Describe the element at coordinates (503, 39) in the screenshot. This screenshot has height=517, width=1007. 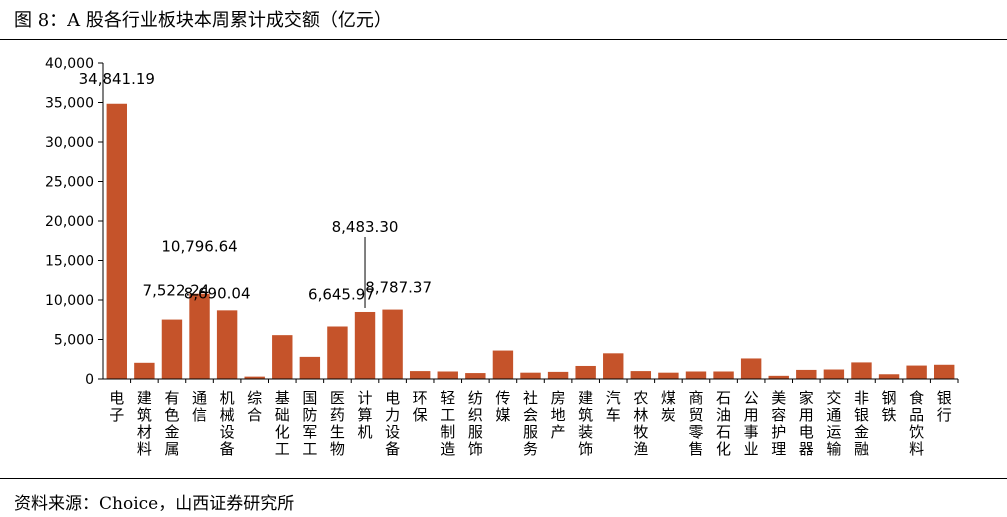
I see `title-rule` at that location.